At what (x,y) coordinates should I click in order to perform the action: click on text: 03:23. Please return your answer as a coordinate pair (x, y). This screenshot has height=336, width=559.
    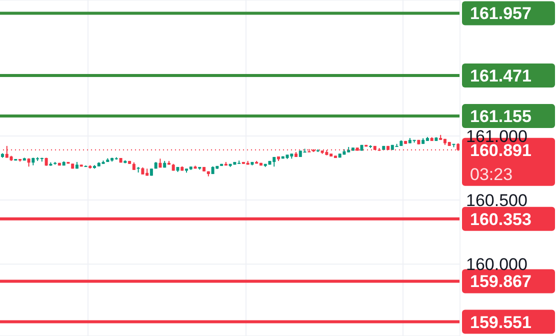
    Looking at the image, I should click on (491, 174).